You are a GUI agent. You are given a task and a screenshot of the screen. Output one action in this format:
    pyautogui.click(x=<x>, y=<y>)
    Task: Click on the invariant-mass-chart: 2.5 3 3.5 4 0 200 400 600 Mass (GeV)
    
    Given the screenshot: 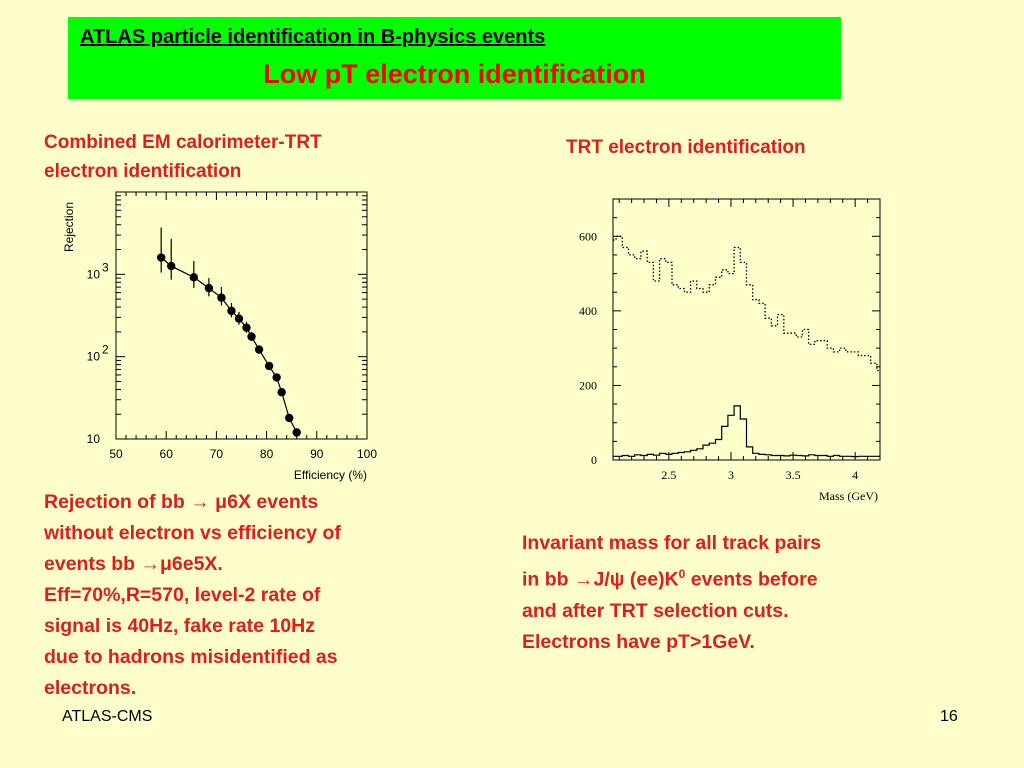 What is the action you would take?
    pyautogui.click(x=730, y=350)
    